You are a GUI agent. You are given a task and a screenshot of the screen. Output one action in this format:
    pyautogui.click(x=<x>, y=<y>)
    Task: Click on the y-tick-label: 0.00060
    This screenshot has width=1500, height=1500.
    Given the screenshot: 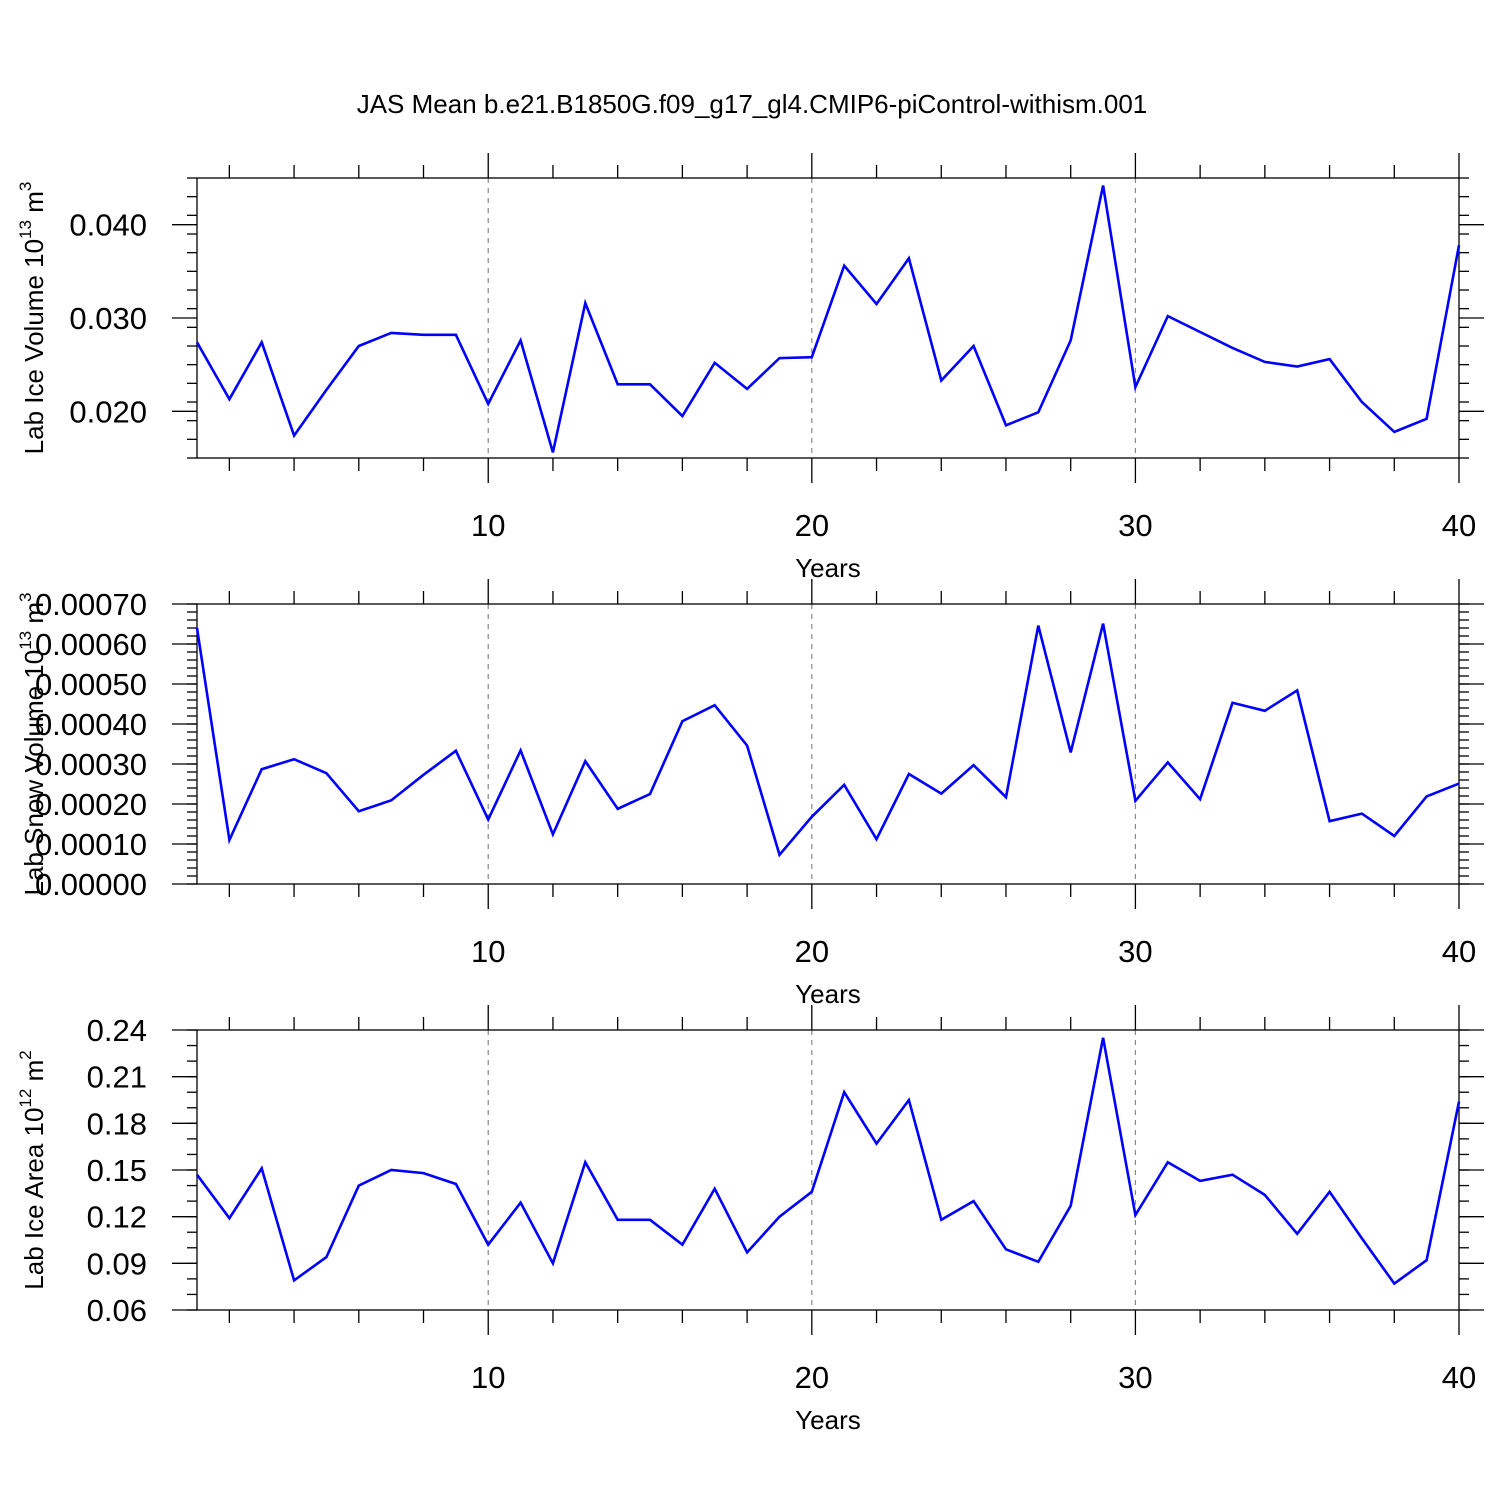 What is the action you would take?
    pyautogui.click(x=91, y=644)
    